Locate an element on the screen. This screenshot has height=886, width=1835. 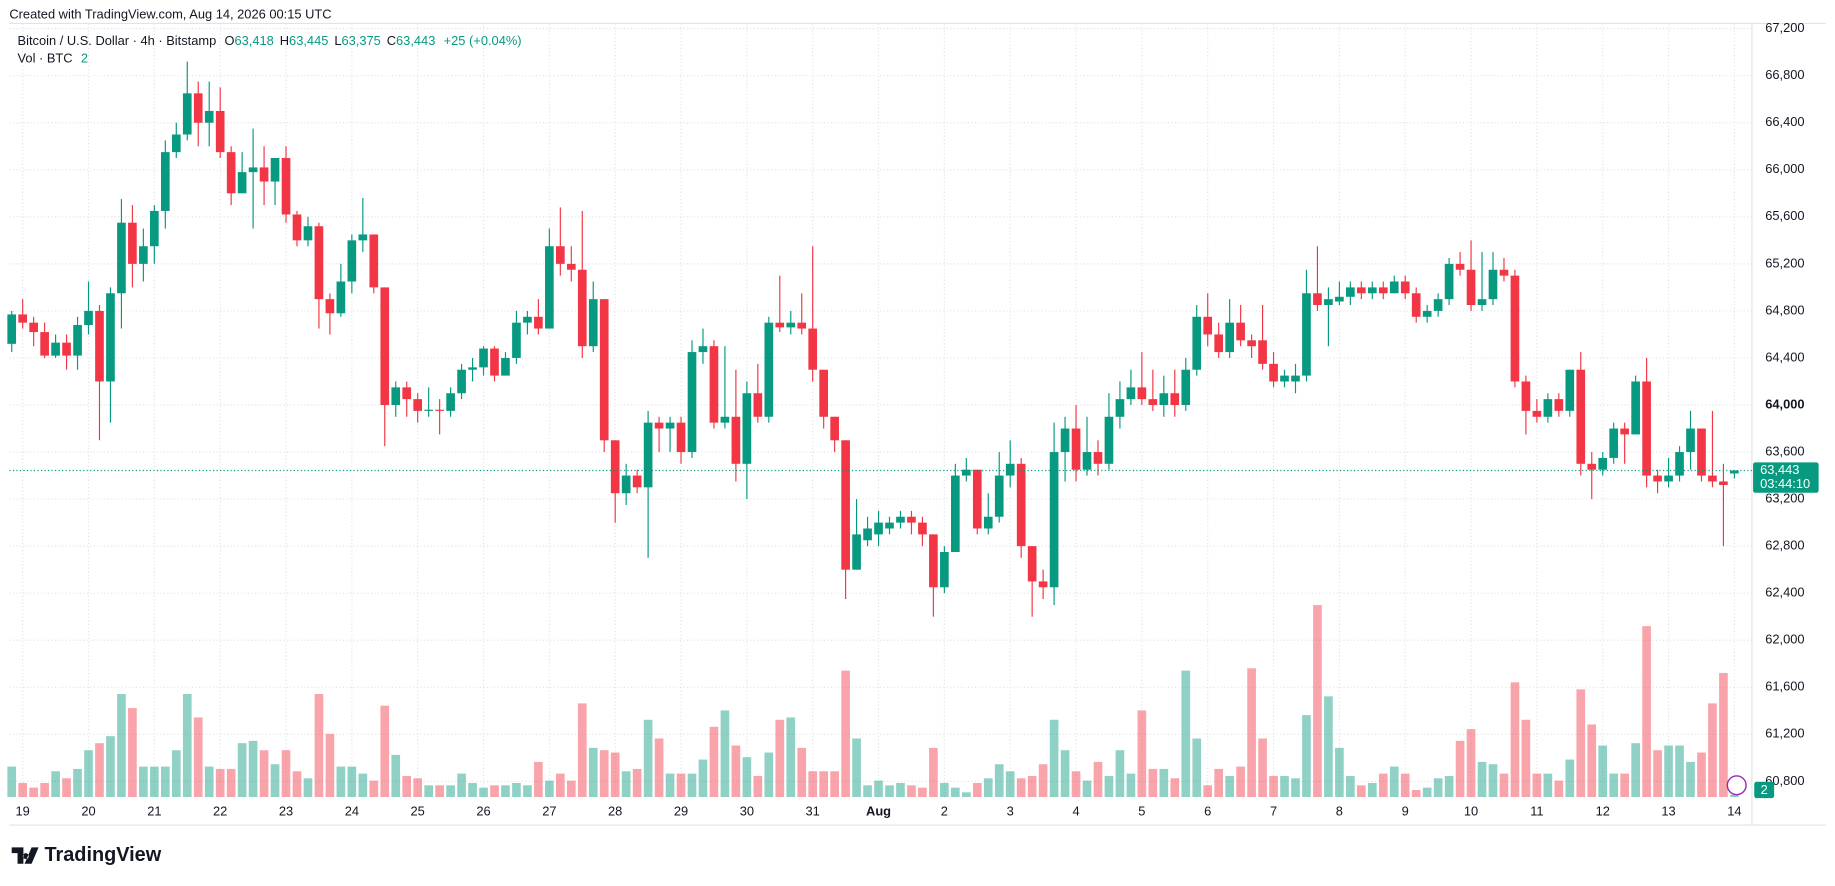
volume-header: Vol · BTC 2 is located at coordinates (53, 58).